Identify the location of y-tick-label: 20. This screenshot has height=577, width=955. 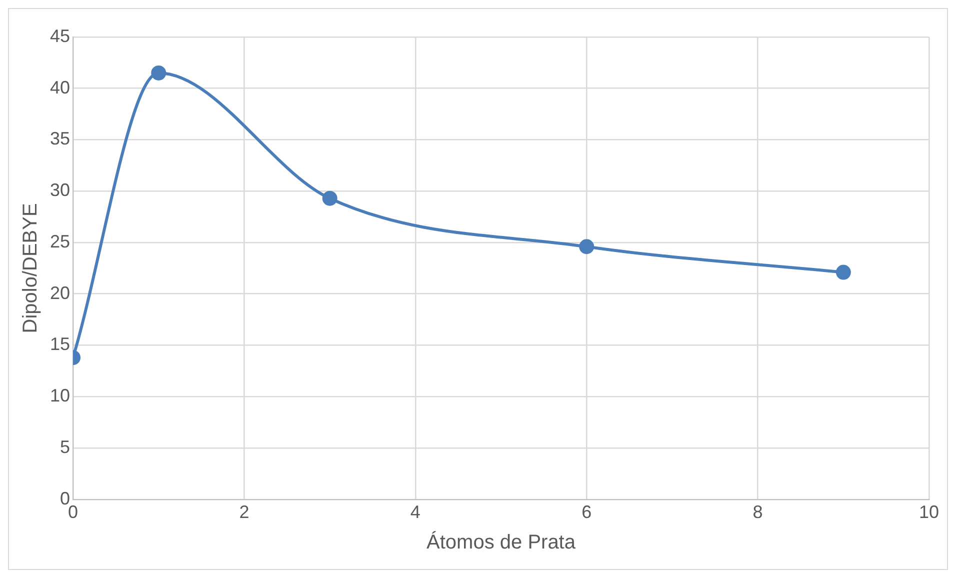
(60, 292).